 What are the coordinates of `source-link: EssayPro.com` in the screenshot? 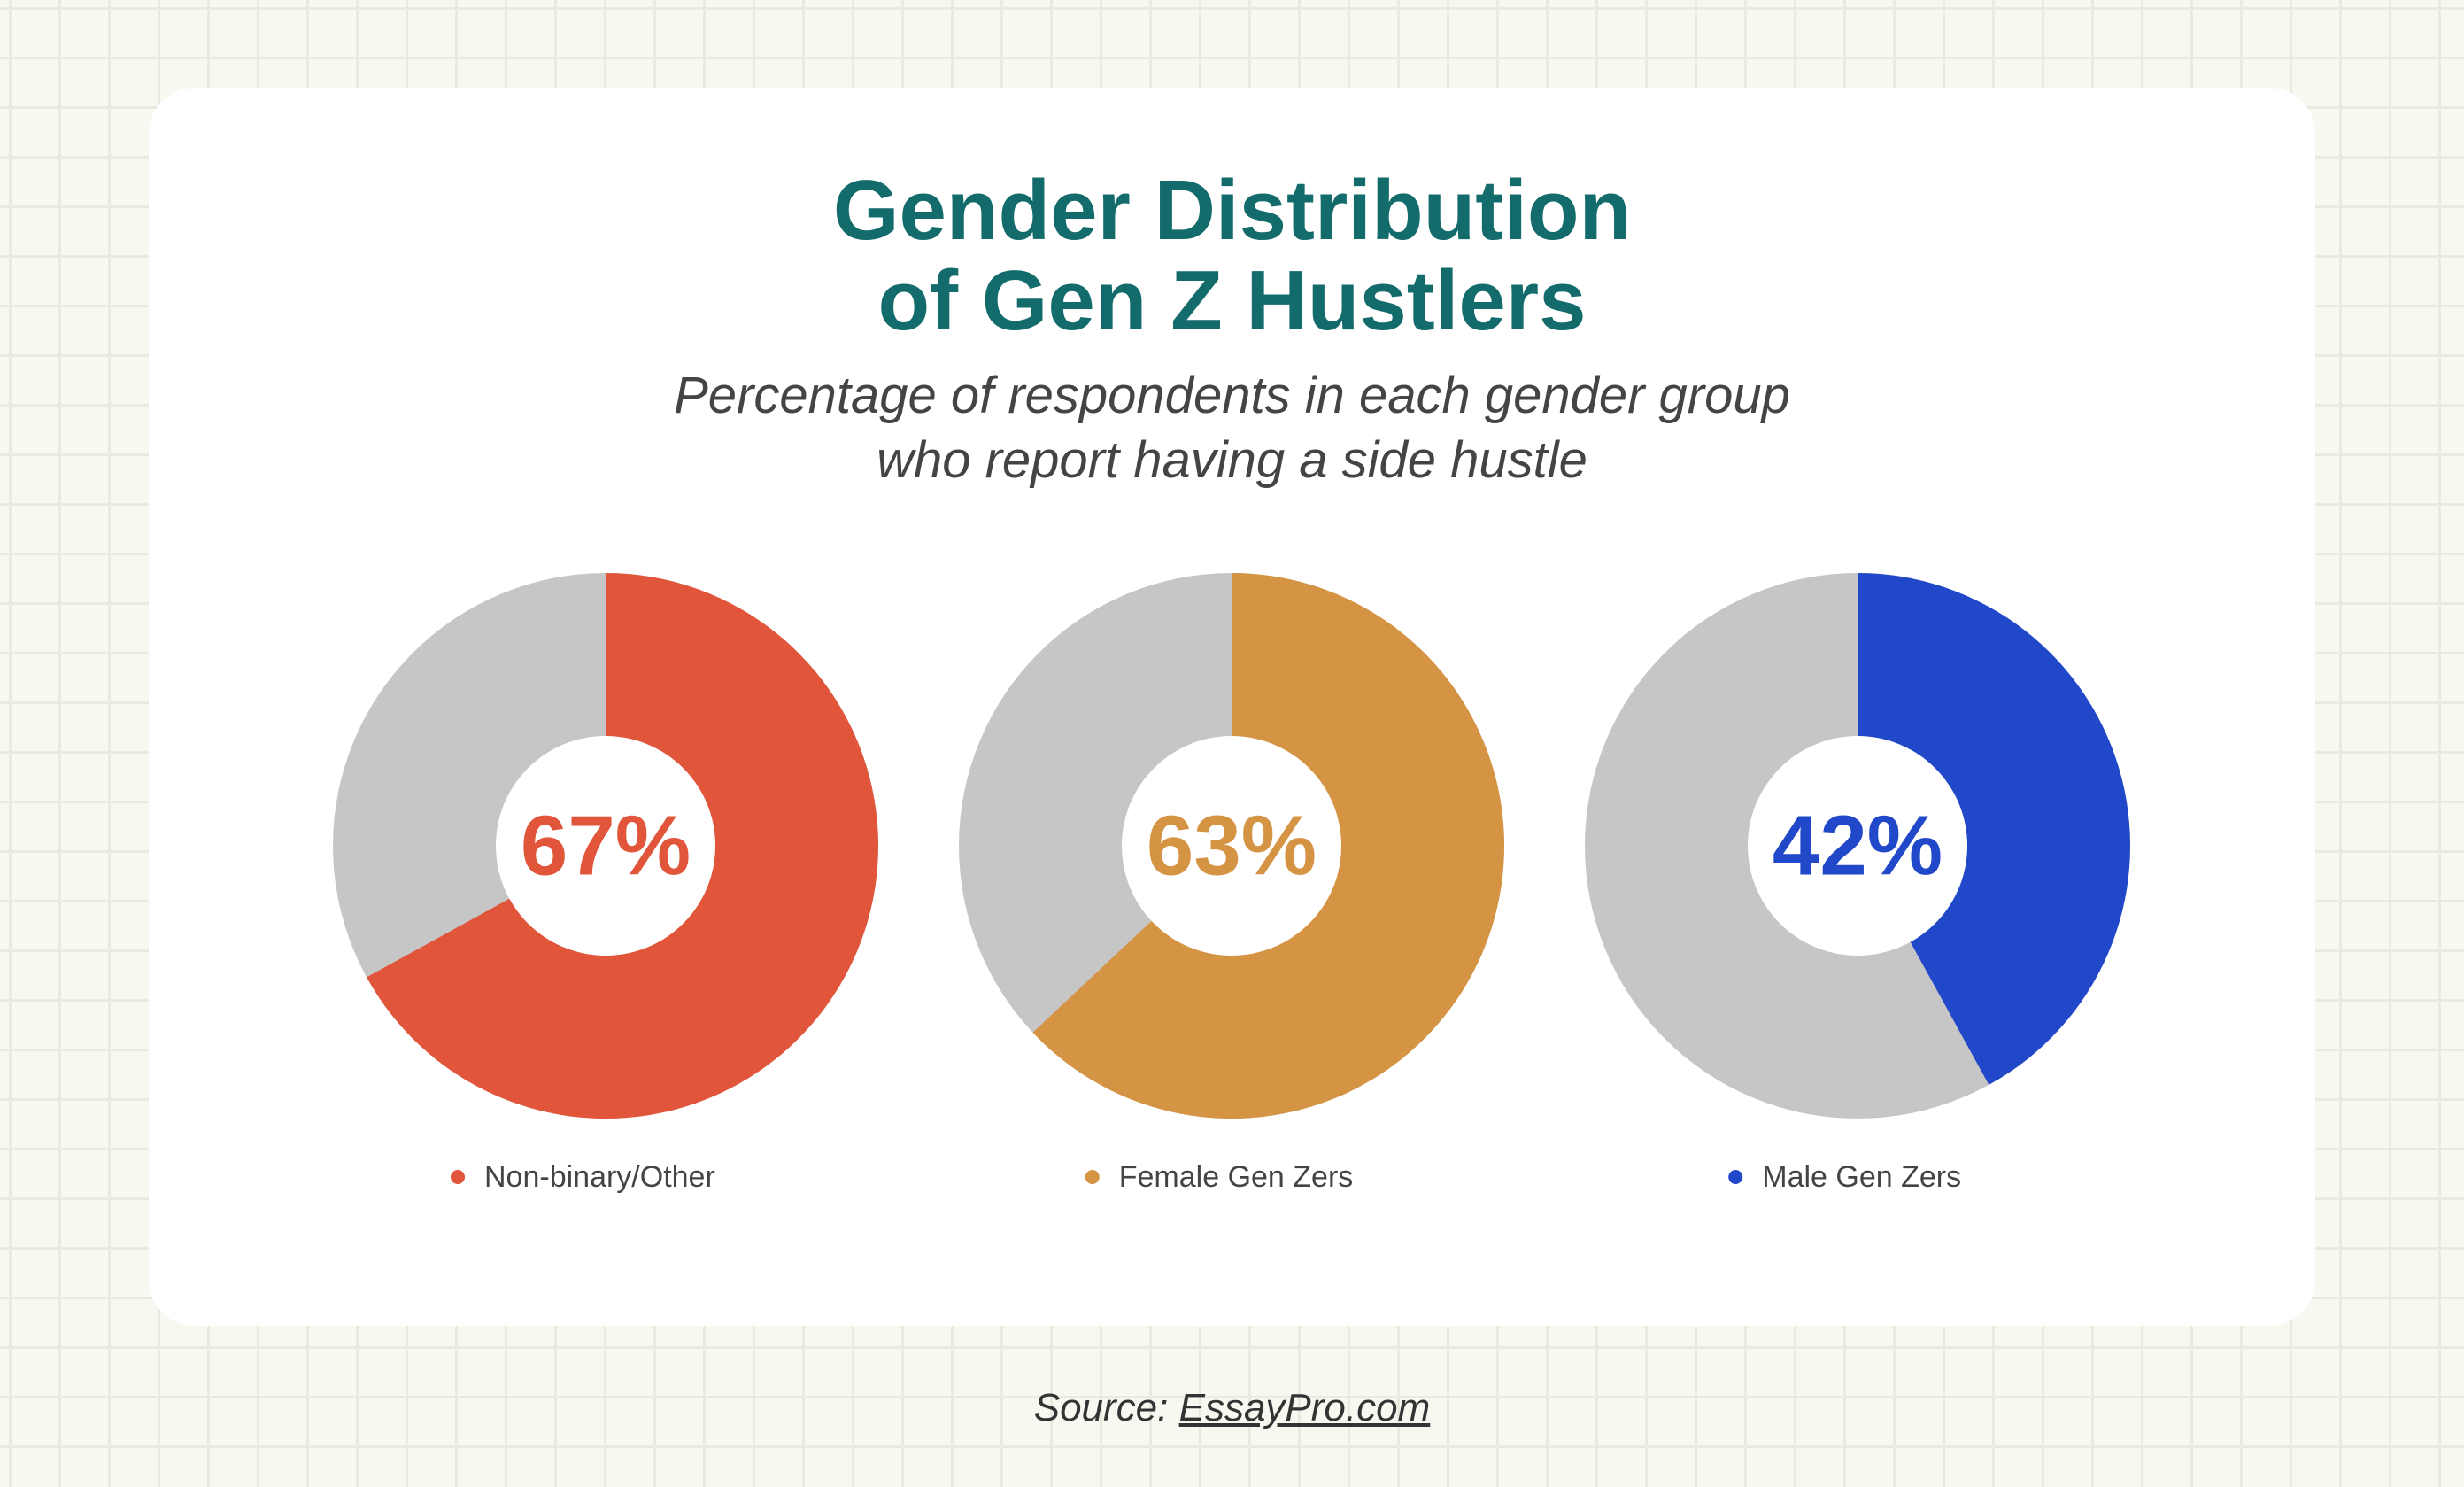 It's located at (1305, 1407).